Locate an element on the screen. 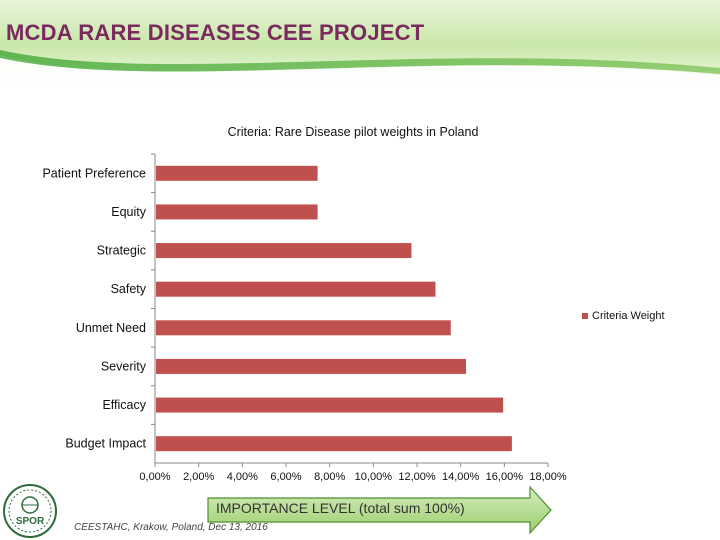  category-label: Equity is located at coordinates (128, 212).